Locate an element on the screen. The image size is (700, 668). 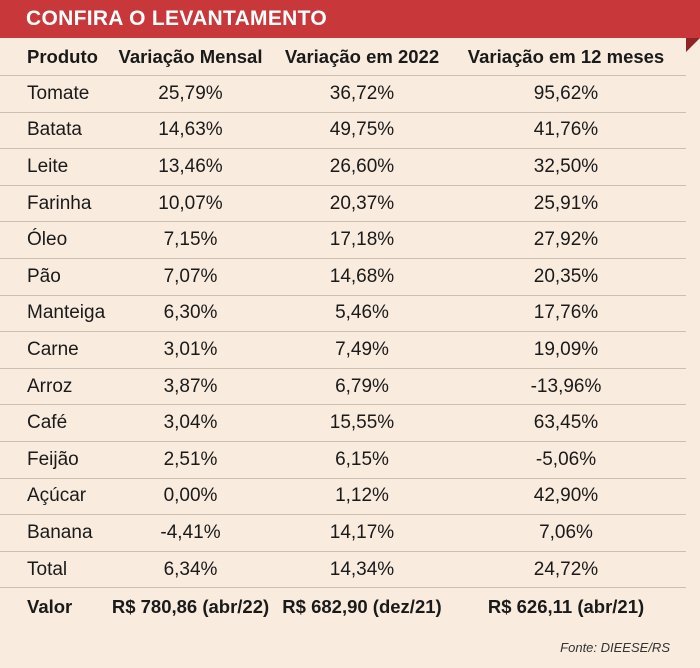
cell-produto: Carne is located at coordinates (53, 349).